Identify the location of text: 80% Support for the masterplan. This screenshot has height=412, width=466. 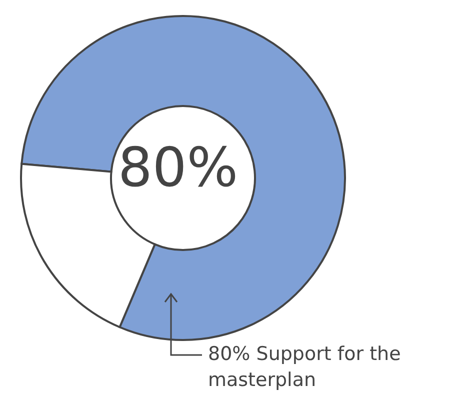
(305, 367).